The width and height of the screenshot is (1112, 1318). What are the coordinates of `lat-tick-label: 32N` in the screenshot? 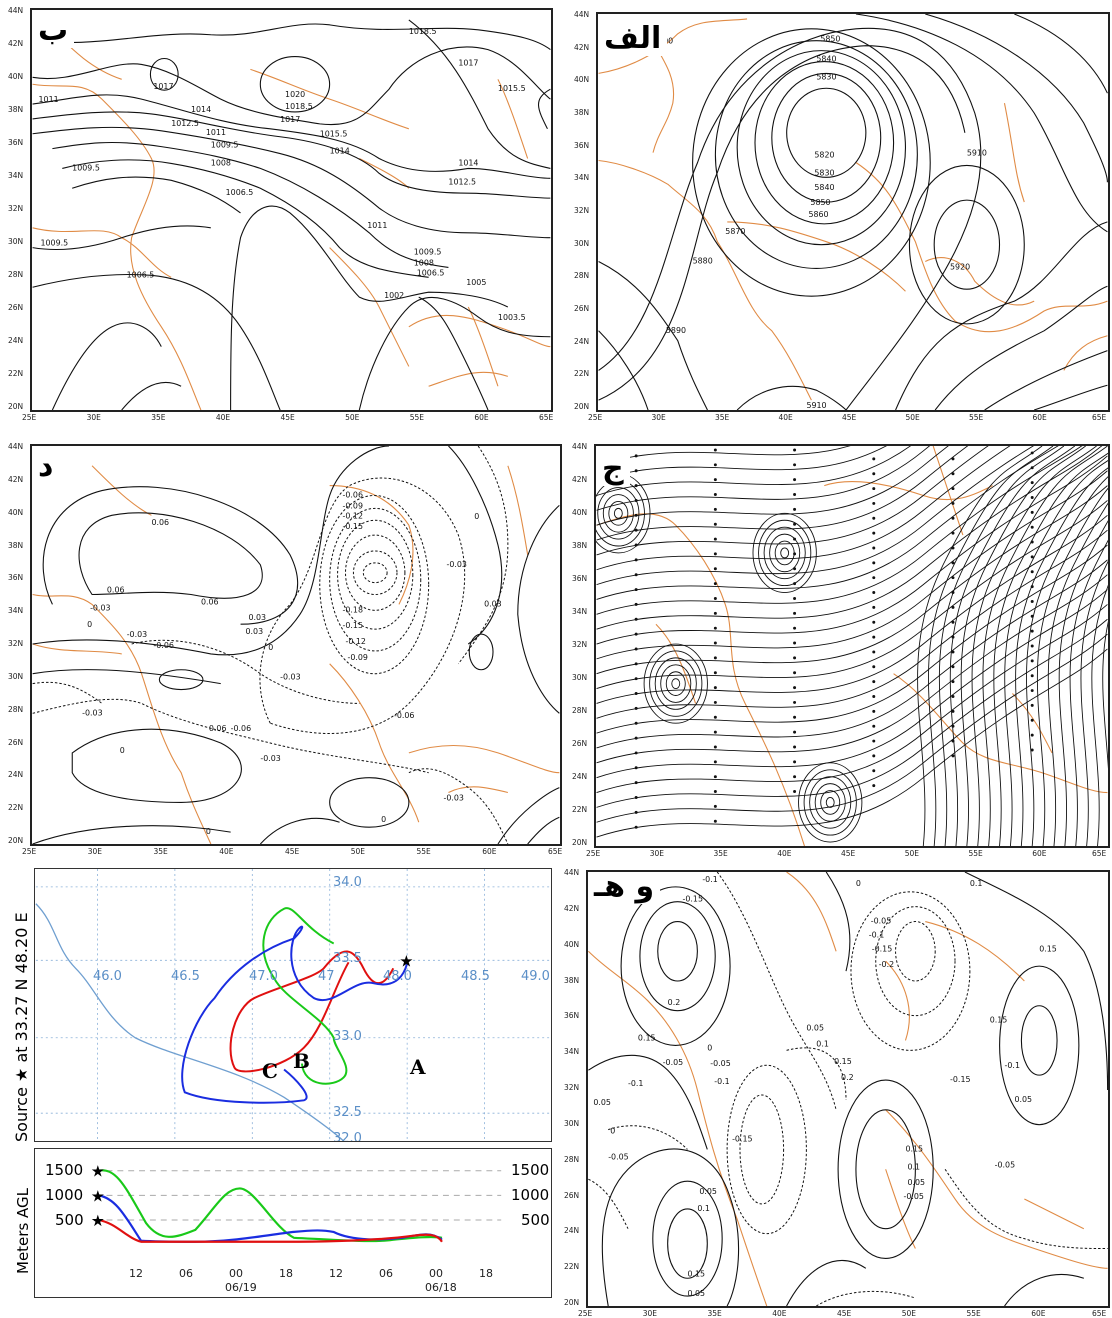 It's located at (580, 644).